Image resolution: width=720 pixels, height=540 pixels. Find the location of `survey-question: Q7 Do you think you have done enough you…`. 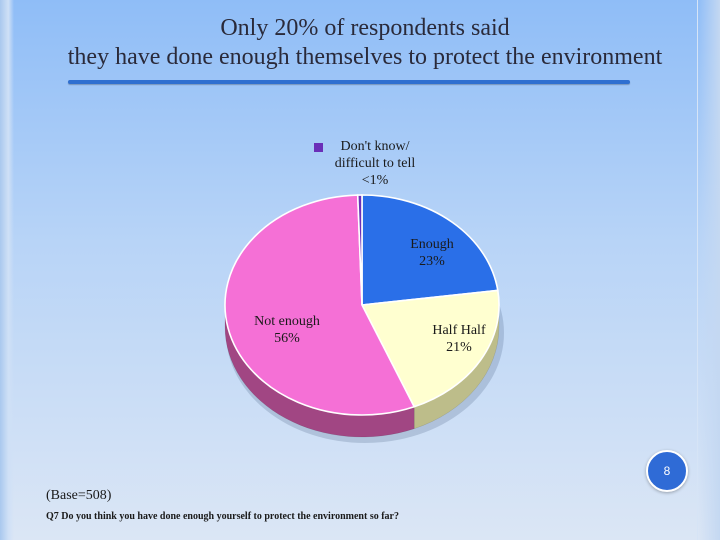

survey-question: Q7 Do you think you have done enough you… is located at coordinates (222, 516).